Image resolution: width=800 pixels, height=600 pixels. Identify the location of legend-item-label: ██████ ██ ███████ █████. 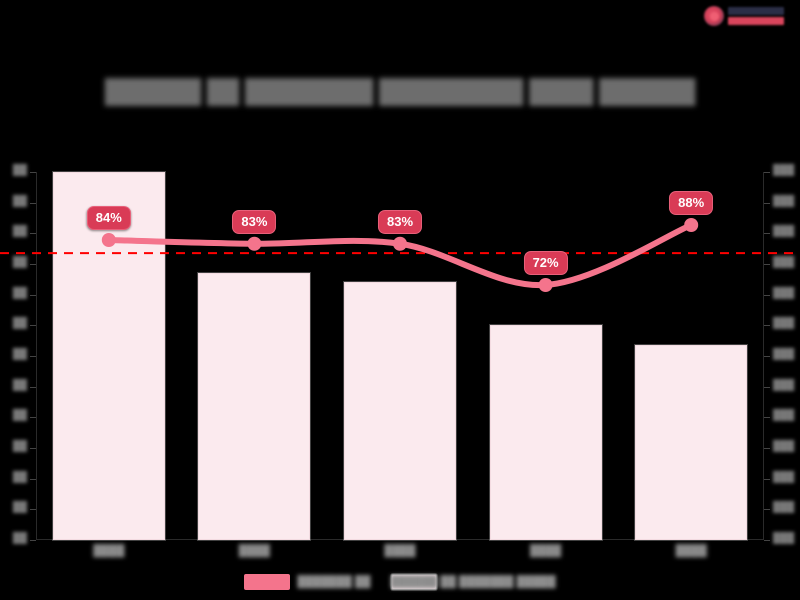
(473, 582).